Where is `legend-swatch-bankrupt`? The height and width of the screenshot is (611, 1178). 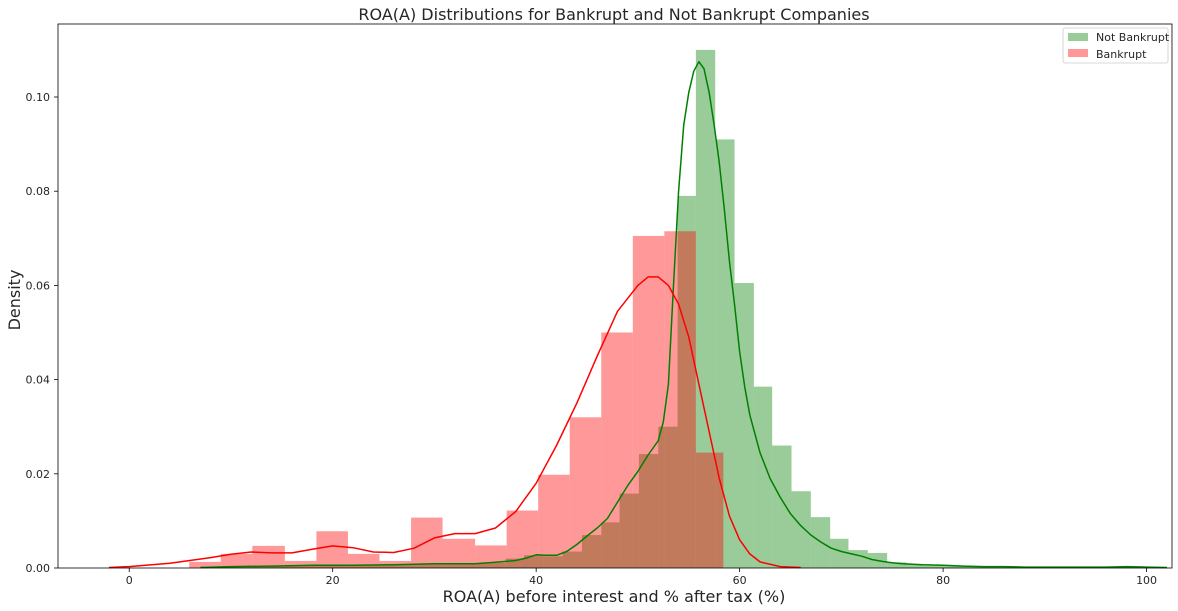
legend-swatch-bankrupt is located at coordinates (1078, 53).